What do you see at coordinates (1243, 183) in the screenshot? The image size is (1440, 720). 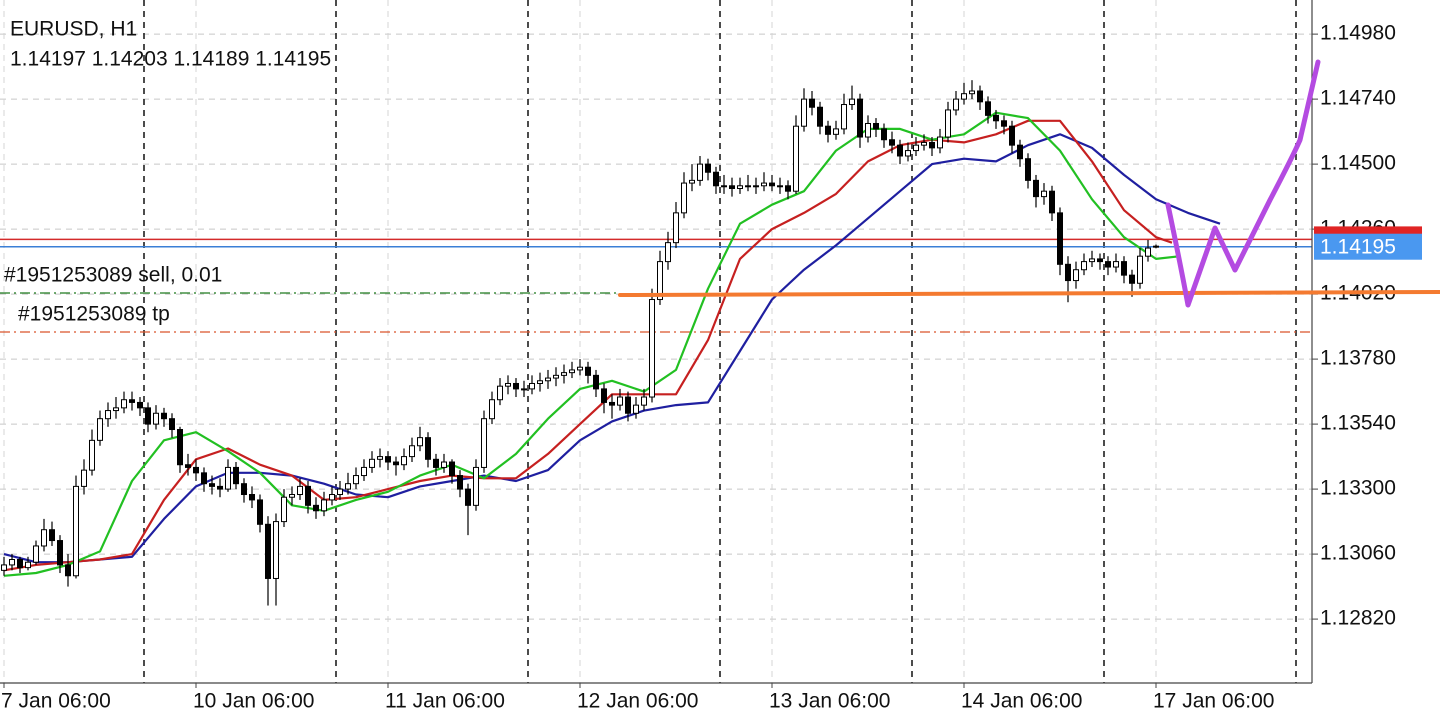 I see `hand-drawn-scribble` at bounding box center [1243, 183].